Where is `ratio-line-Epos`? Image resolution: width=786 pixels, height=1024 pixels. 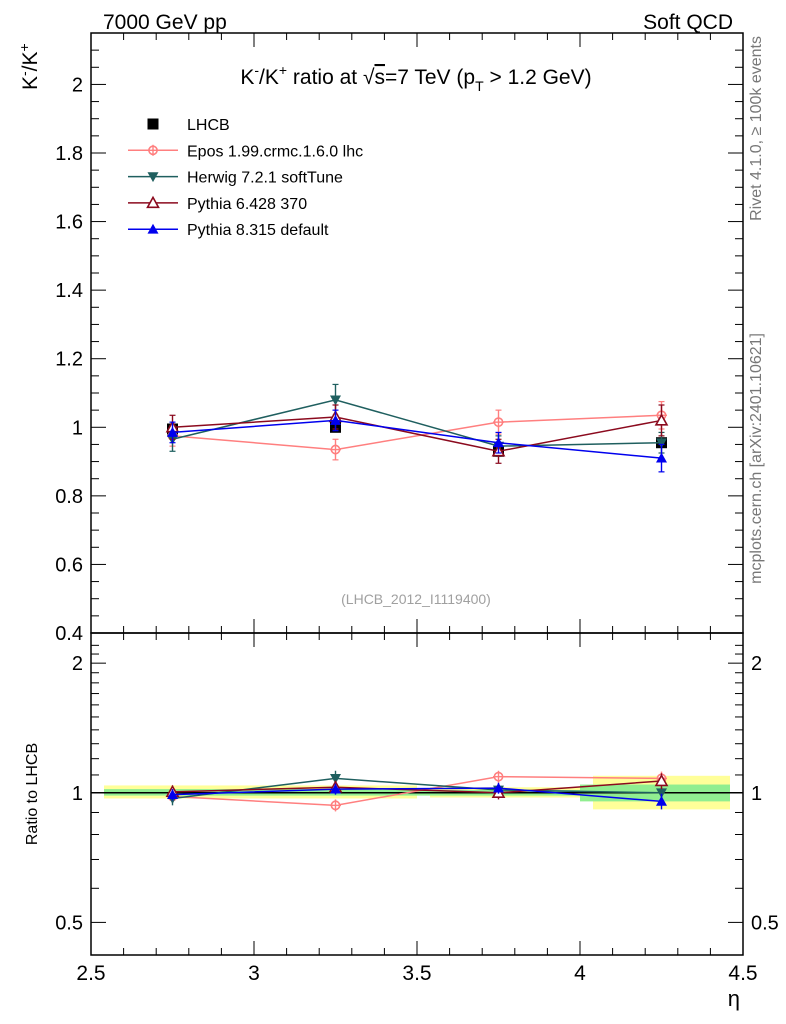
ratio-line-Epos is located at coordinates (417, 791).